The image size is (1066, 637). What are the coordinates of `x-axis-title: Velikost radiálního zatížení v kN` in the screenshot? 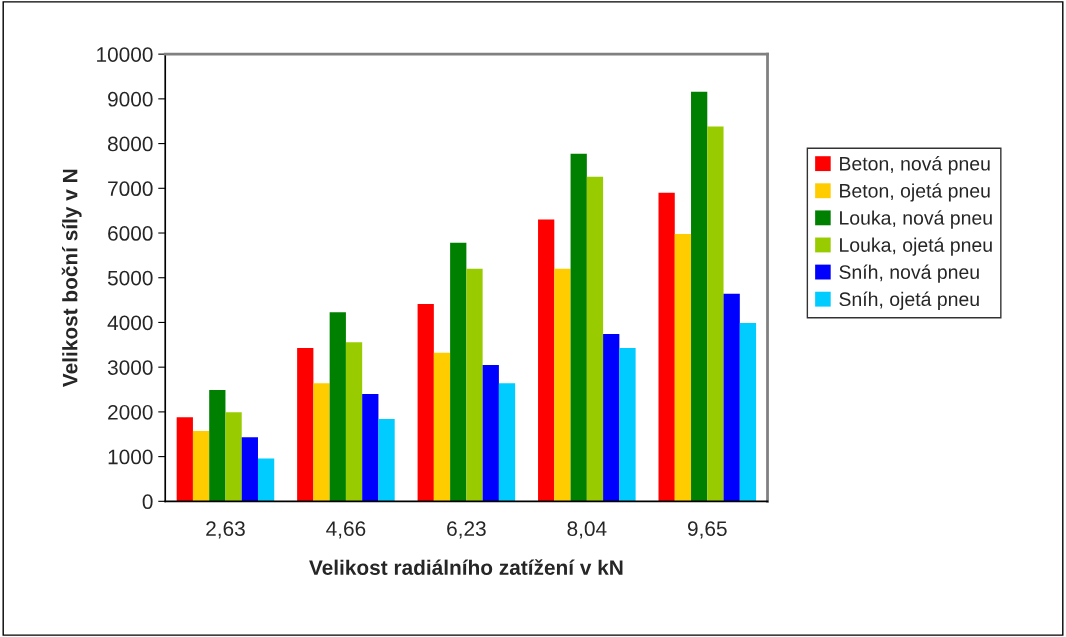 It's located at (466, 567).